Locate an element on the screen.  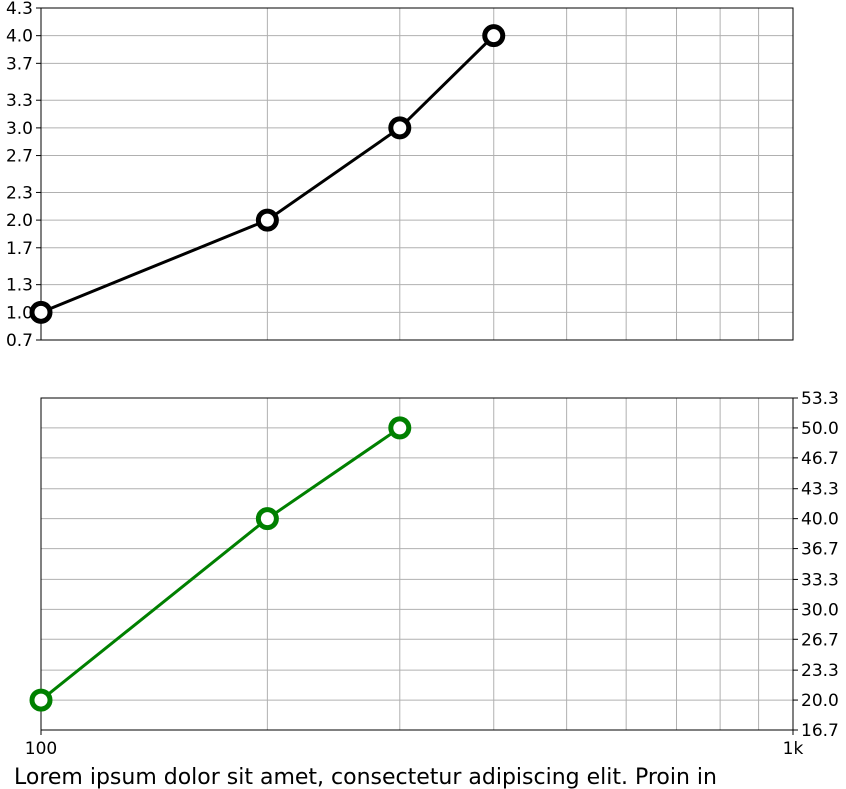
y-tick-label: 26.7 is located at coordinates (820, 640).